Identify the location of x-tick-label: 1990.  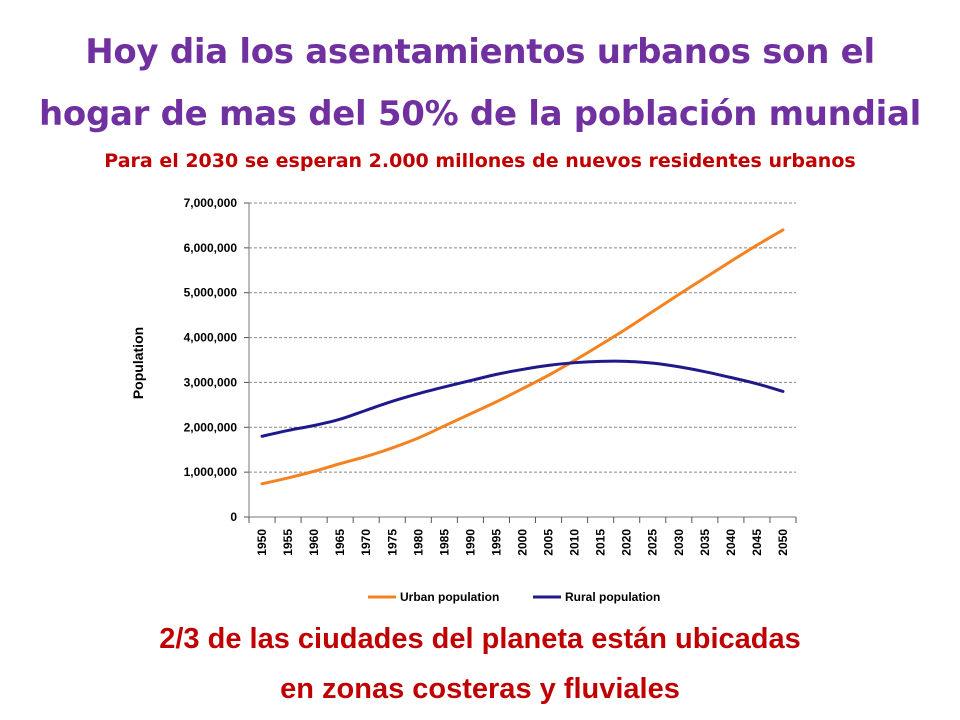
(470, 542).